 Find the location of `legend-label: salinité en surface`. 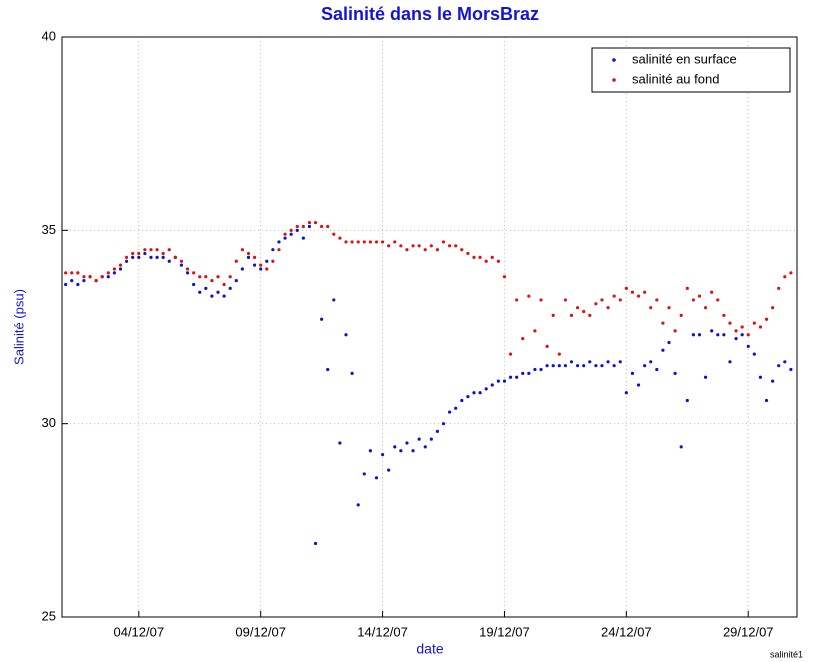

legend-label: salinité en surface is located at coordinates (684, 58).